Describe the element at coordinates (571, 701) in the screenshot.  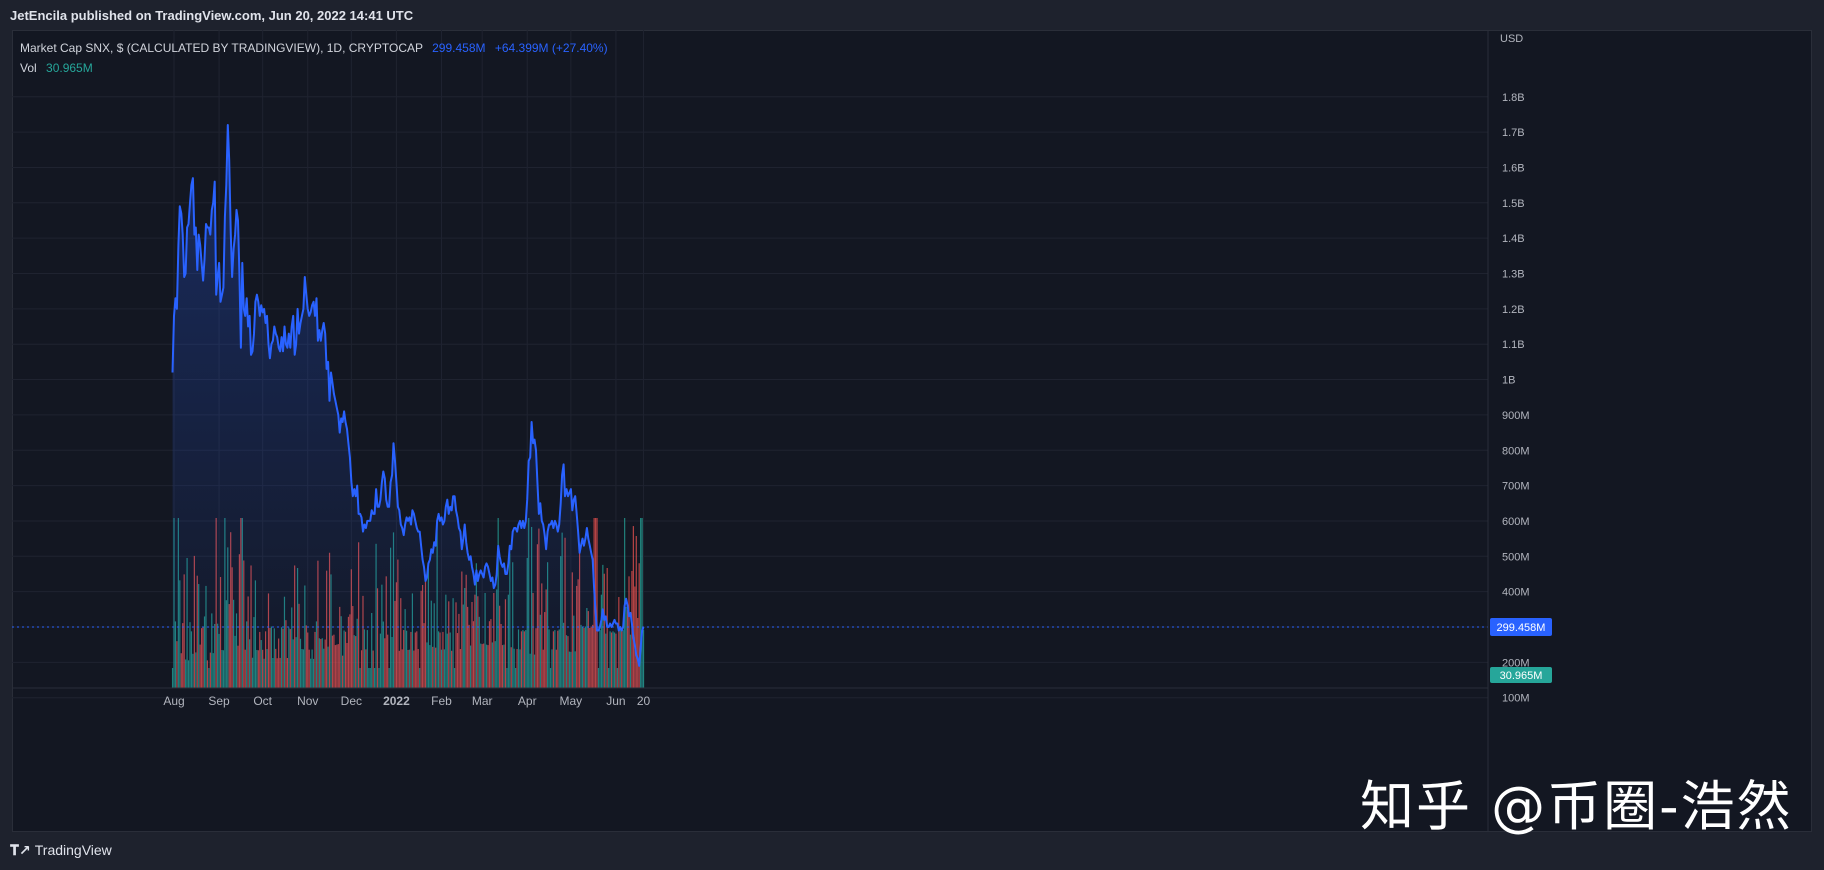
I see `x-tick-label: May` at that location.